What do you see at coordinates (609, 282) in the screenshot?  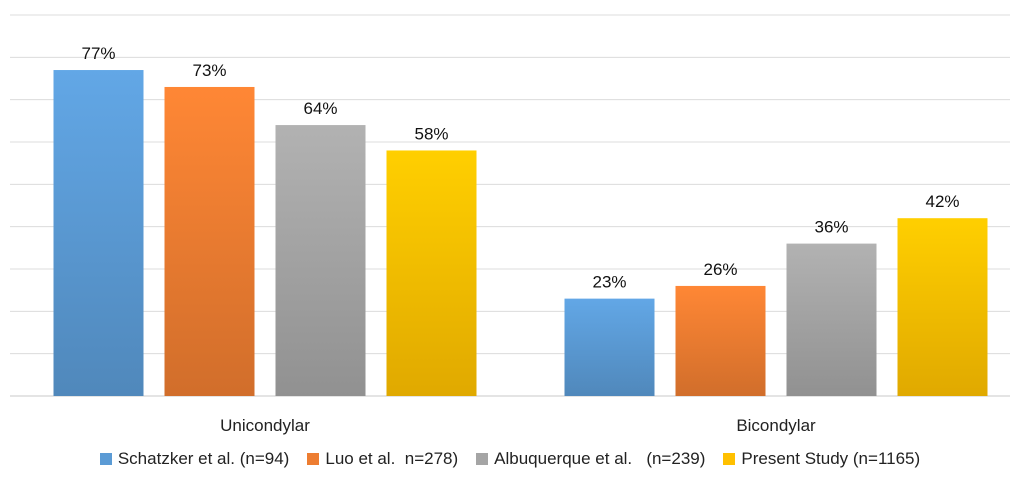 I see `data-label: 23%` at bounding box center [609, 282].